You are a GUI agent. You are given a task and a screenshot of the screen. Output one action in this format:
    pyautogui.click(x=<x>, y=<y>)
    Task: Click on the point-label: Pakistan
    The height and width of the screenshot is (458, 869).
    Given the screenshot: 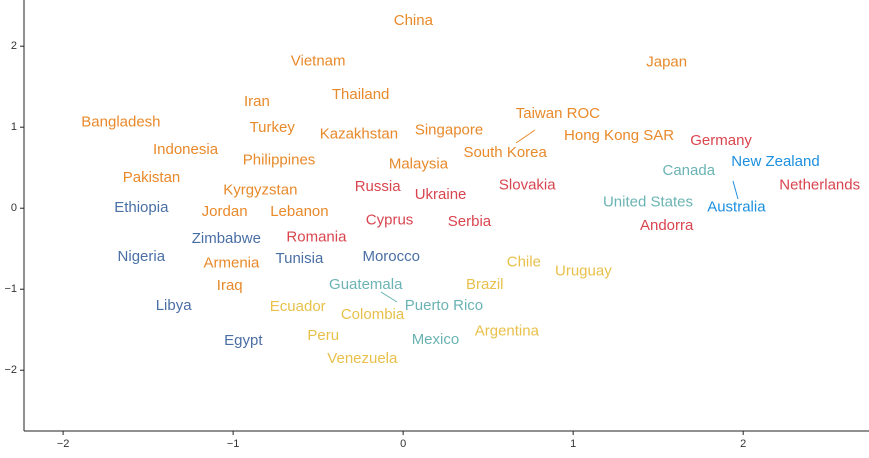 What is the action you would take?
    pyautogui.click(x=152, y=177)
    